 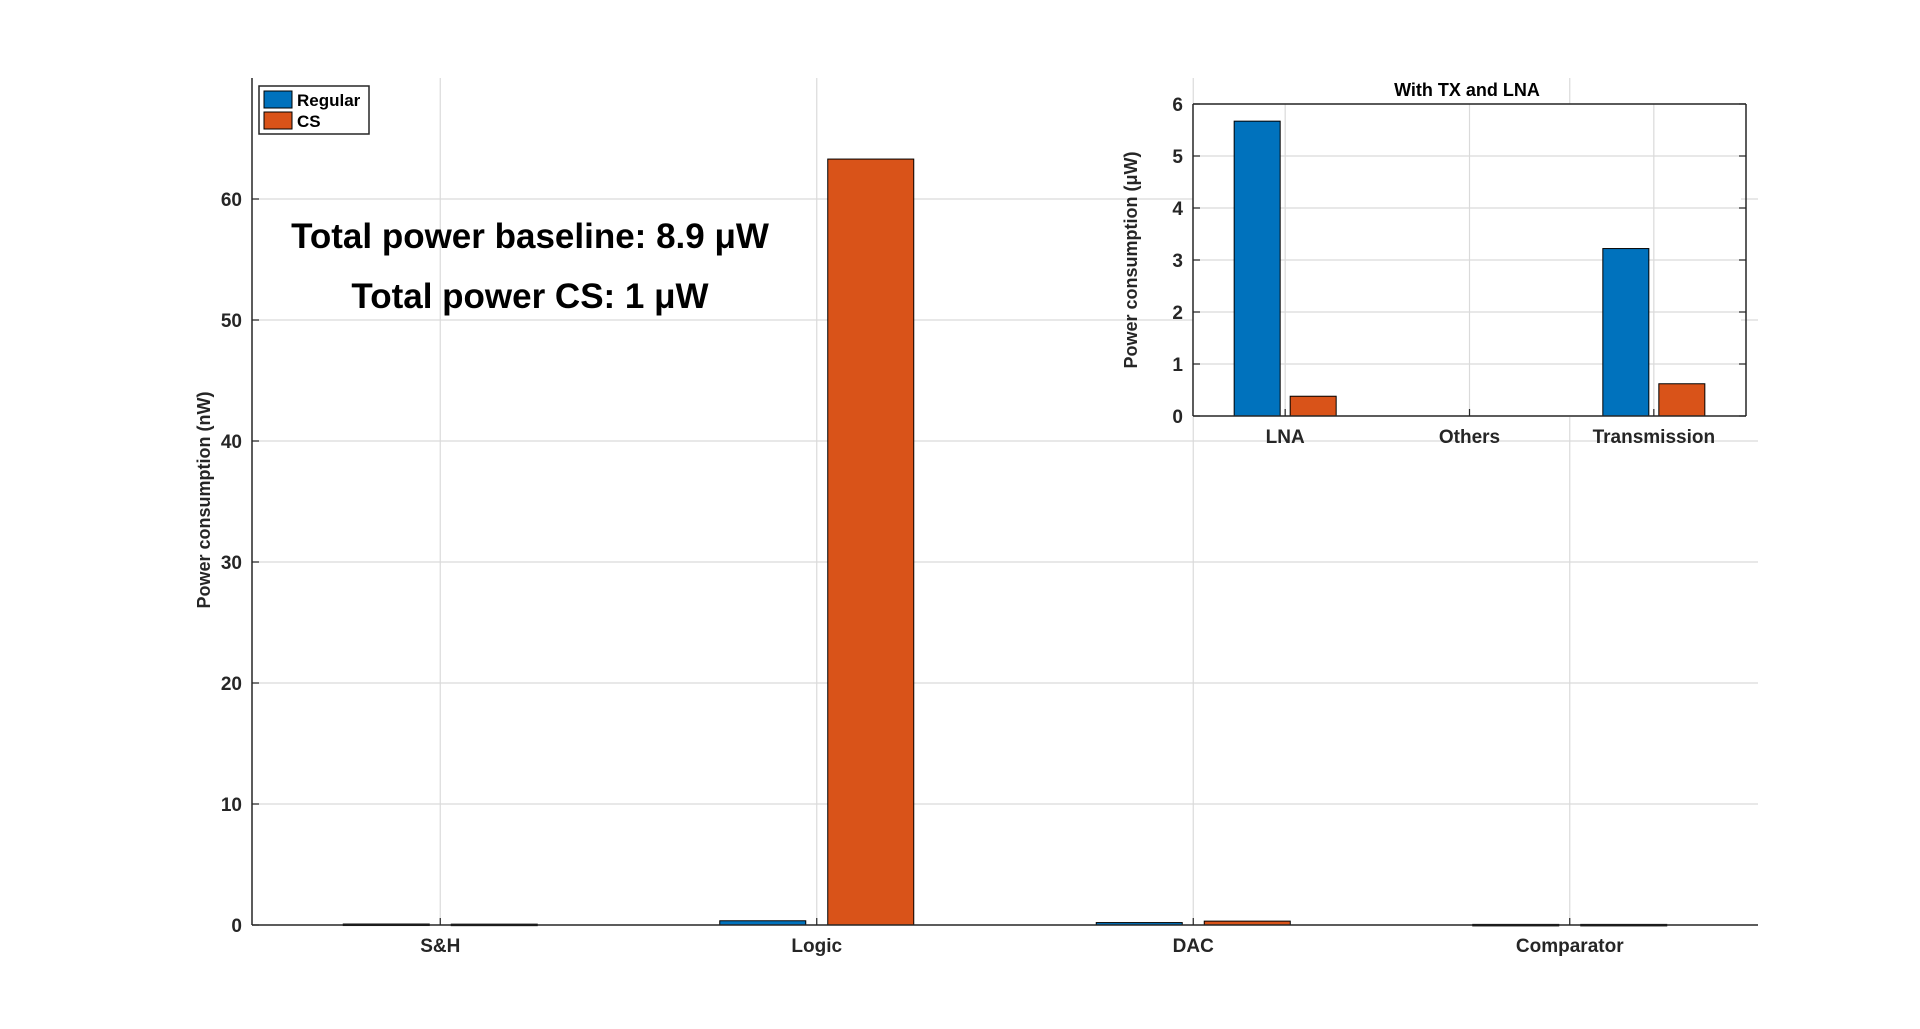 I want to click on main-ytick-label: 10, so click(x=231, y=805).